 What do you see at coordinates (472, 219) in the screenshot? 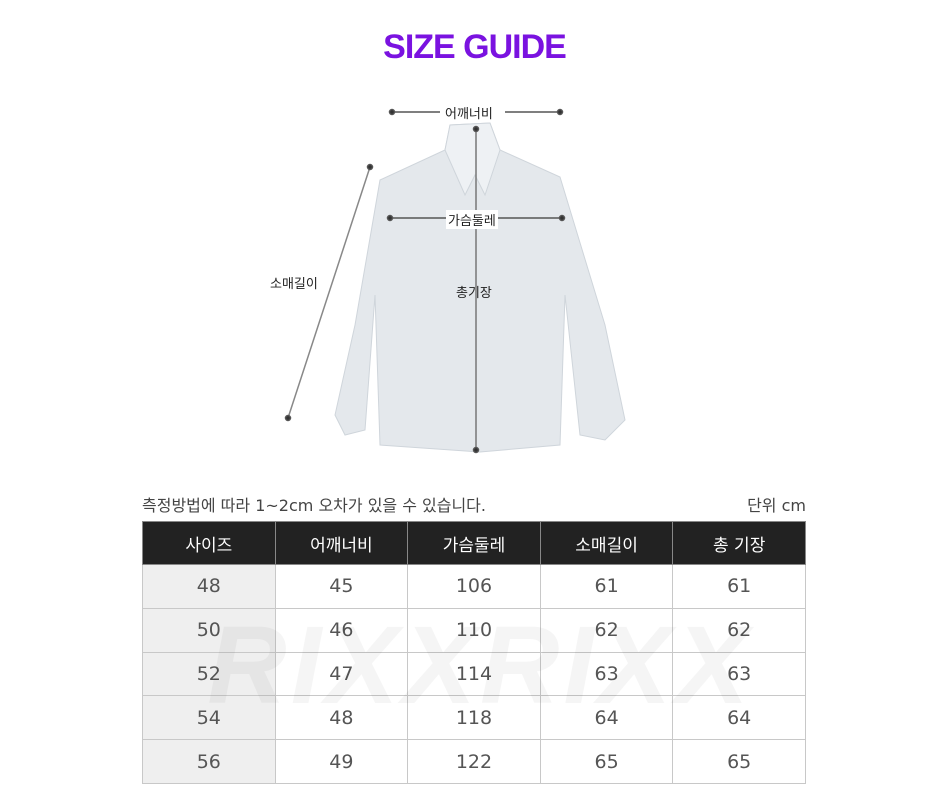
I see `chest-label: 가슴둘레` at bounding box center [472, 219].